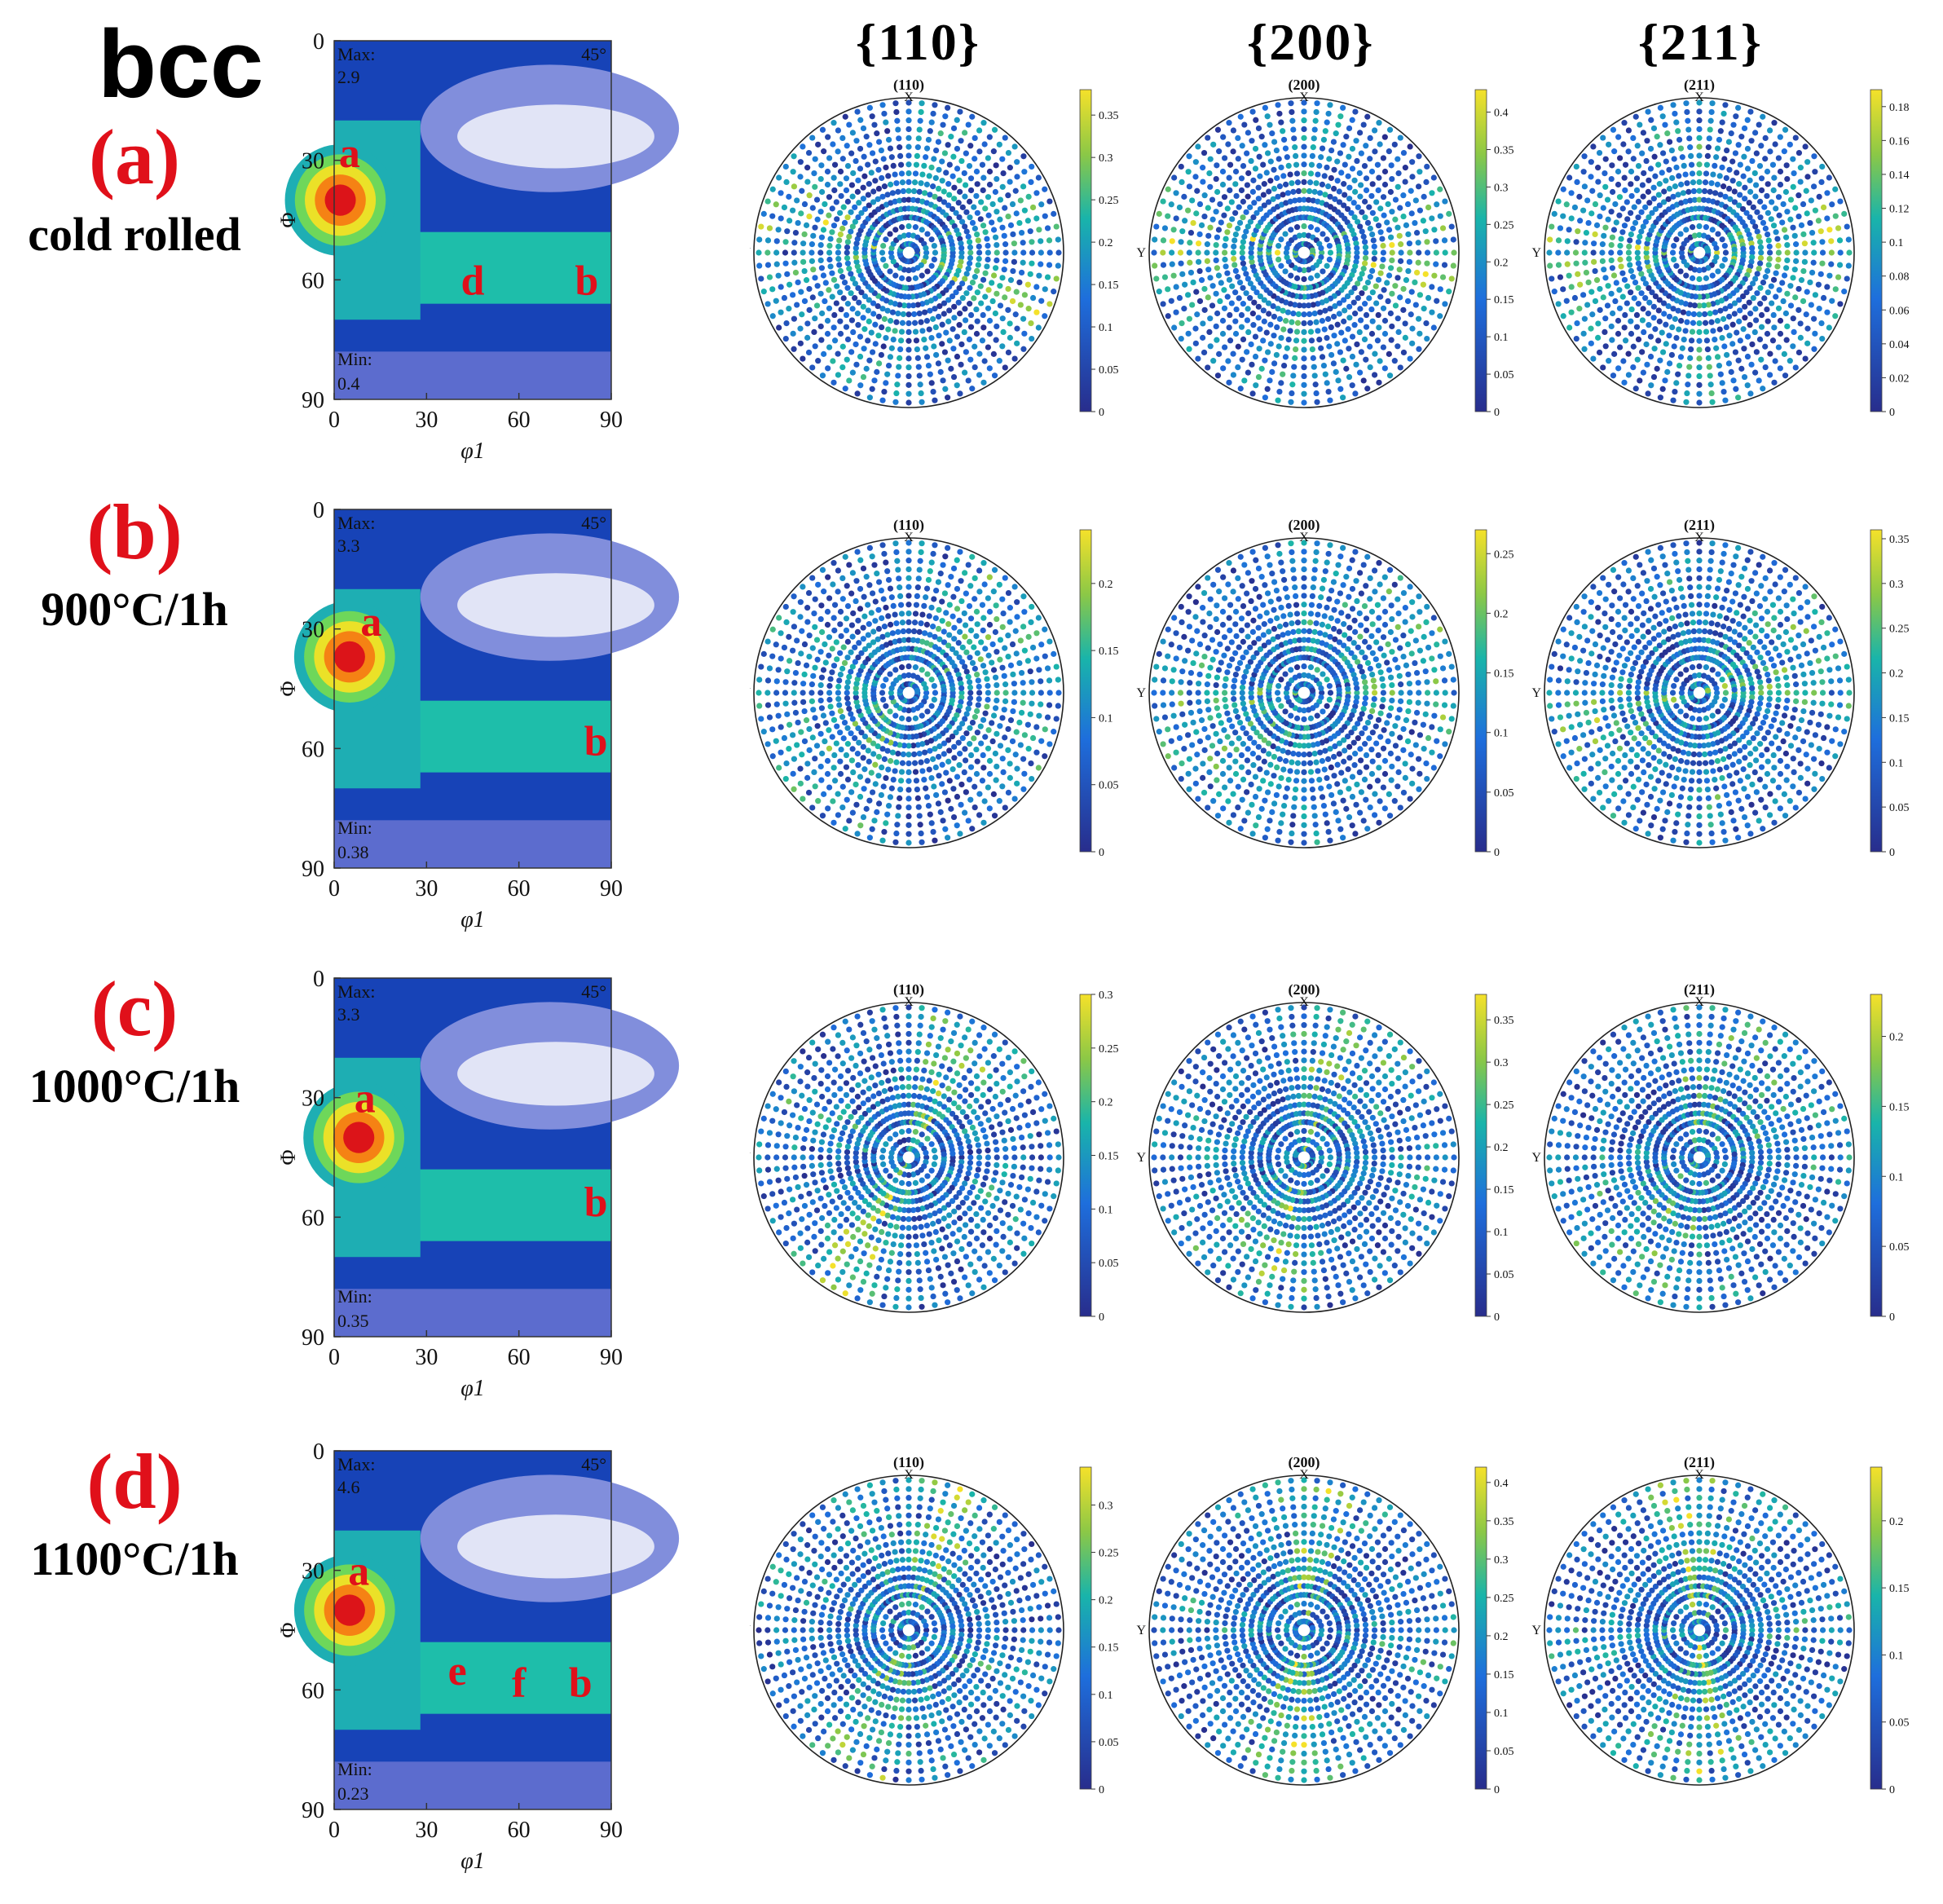 The width and height of the screenshot is (1943, 1904). I want to click on odf-frame, so click(473, 1630).